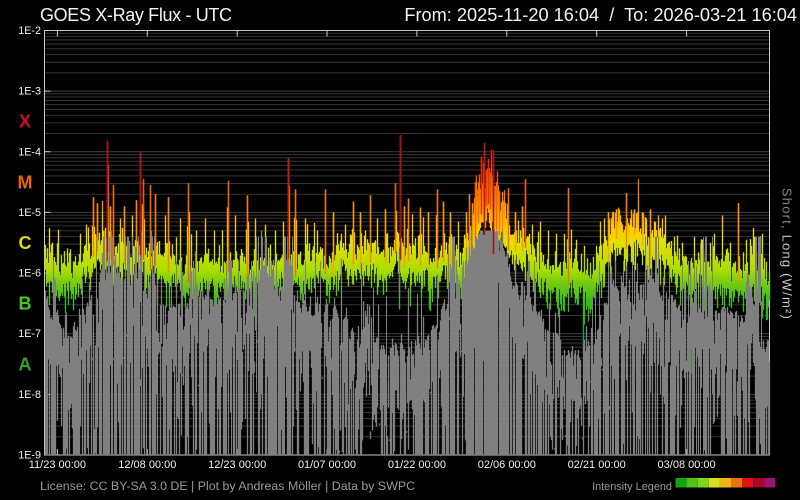 Image resolution: width=800 pixels, height=500 pixels. I want to click on svg-text: 1E-7, so click(29, 334).